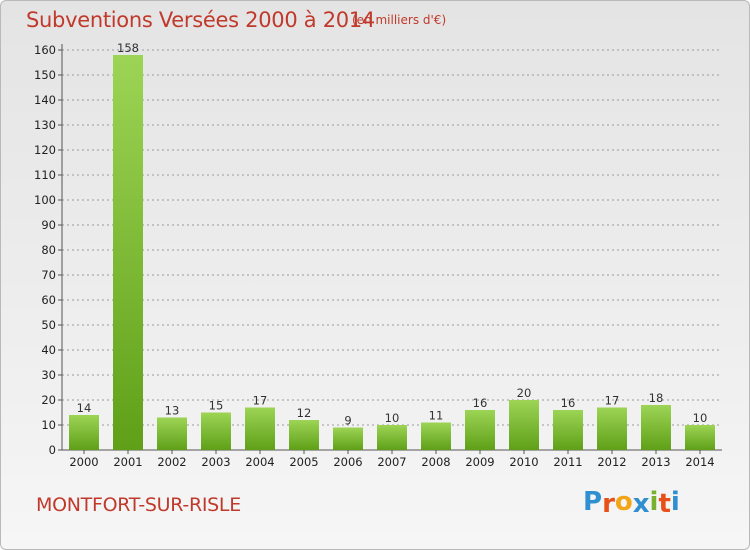 Image resolution: width=750 pixels, height=550 pixels. What do you see at coordinates (260, 428) in the screenshot?
I see `bar-2004` at bounding box center [260, 428].